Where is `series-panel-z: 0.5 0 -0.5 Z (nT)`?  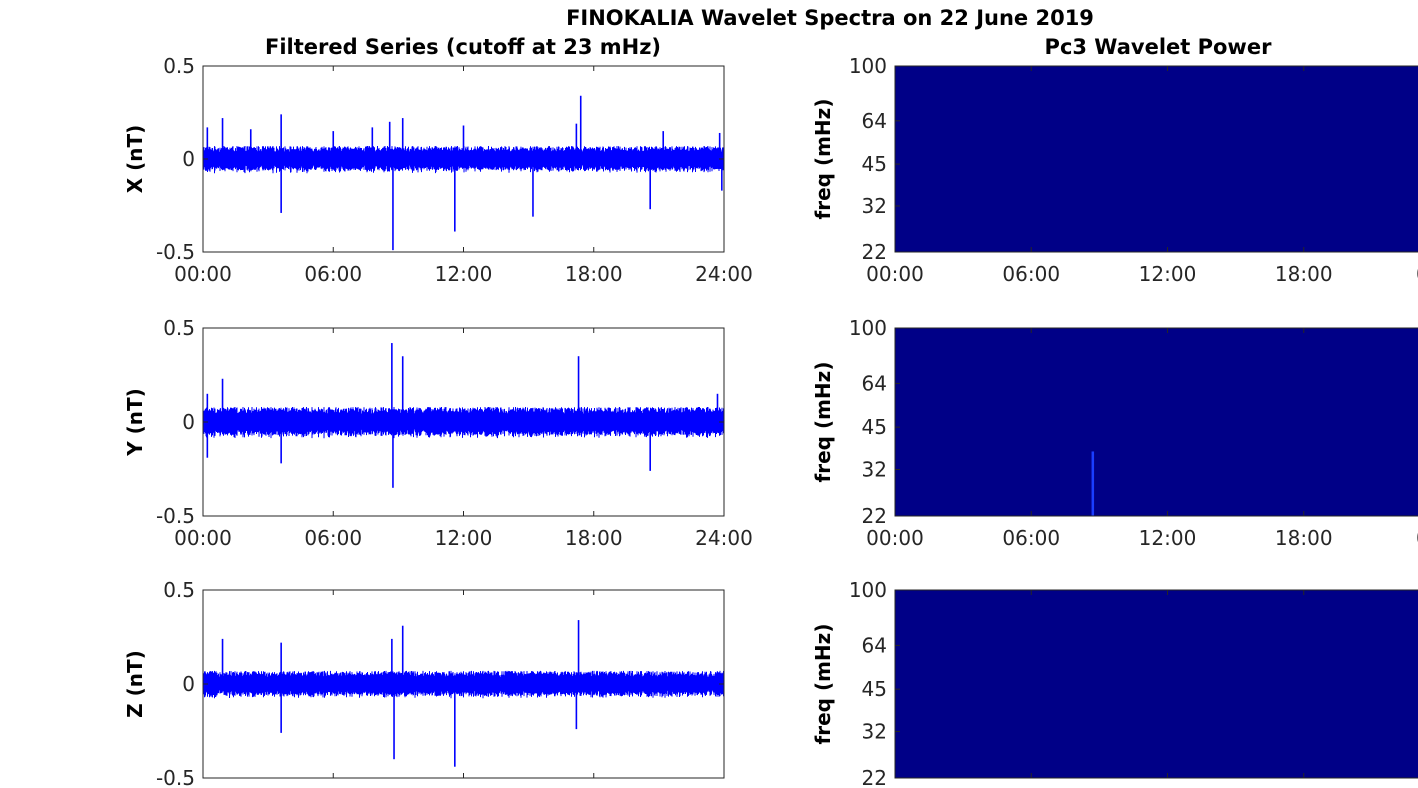 series-panel-z: 0.5 0 -0.5 Z (nT) is located at coordinates (424, 683).